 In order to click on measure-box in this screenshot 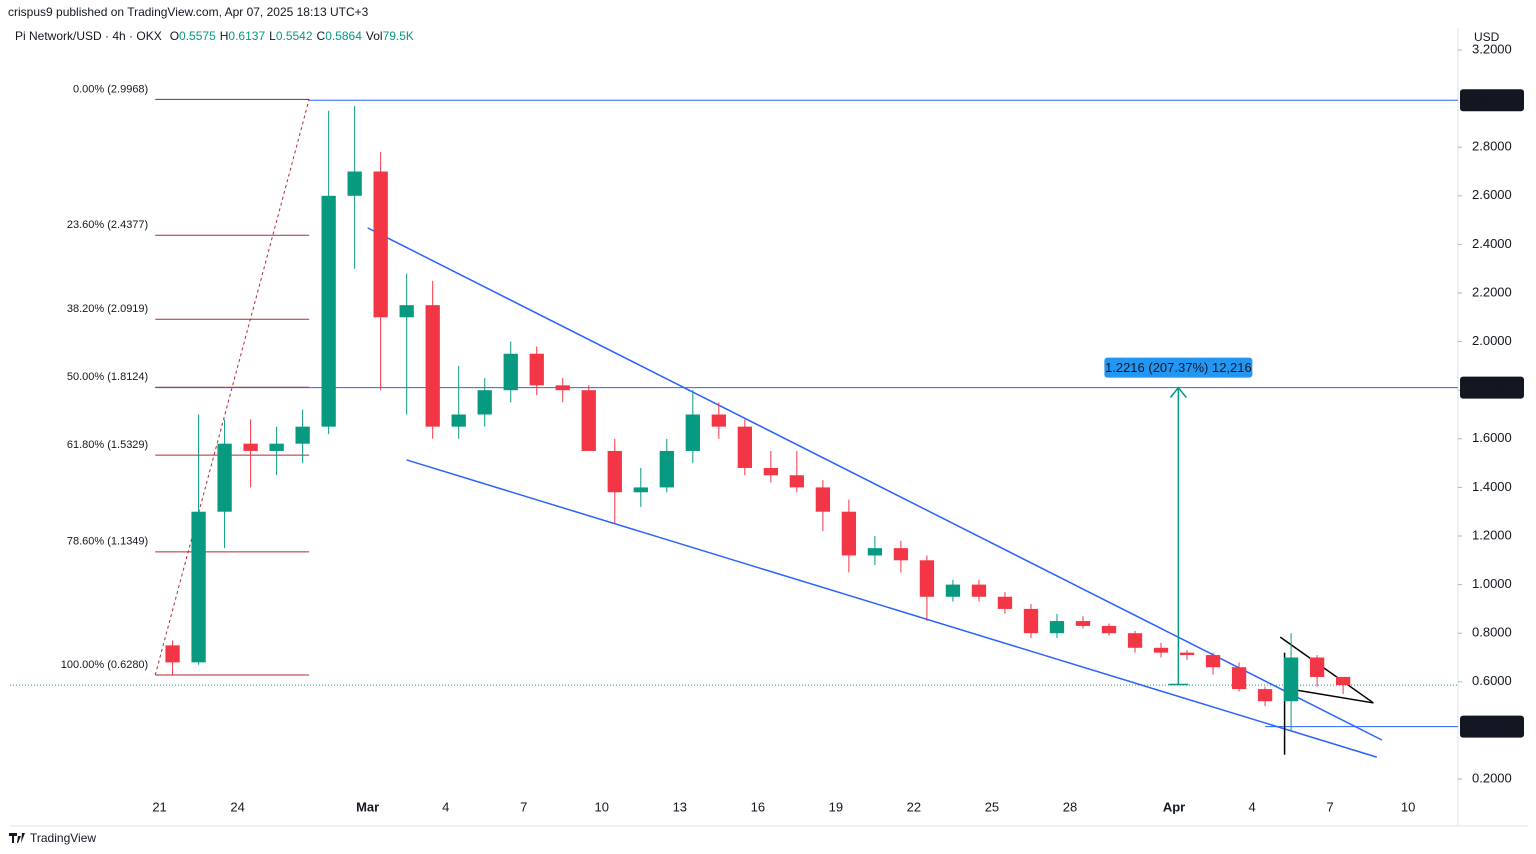, I will do `click(1178, 367)`.